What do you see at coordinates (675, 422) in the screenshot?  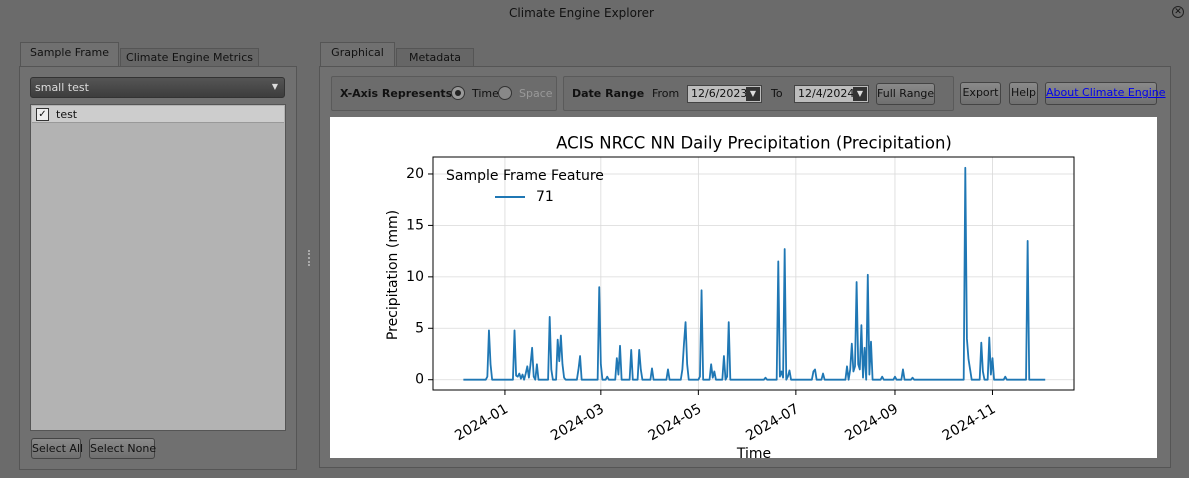 I see `x-tick-label: 2024-05` at bounding box center [675, 422].